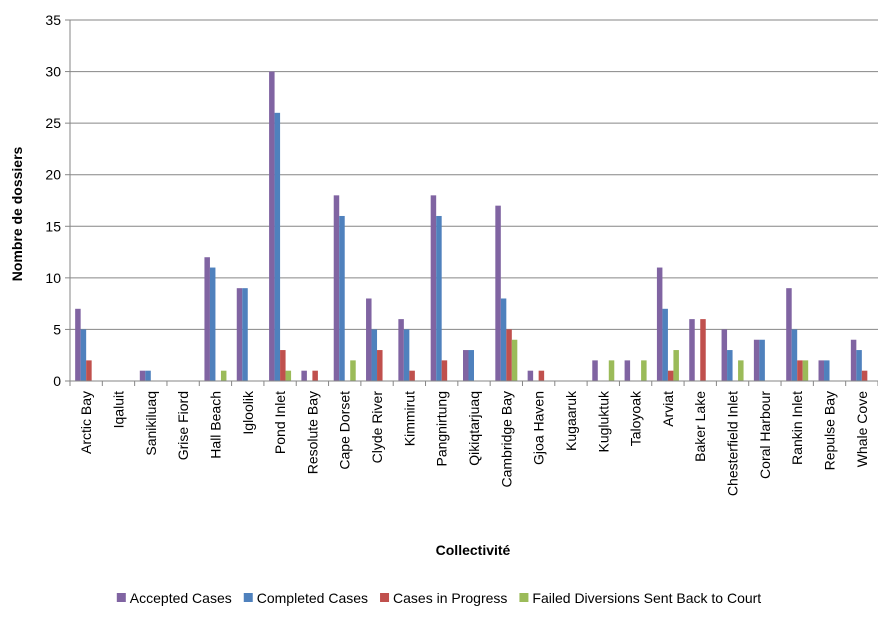 This screenshot has width=878, height=621. What do you see at coordinates (646, 598) in the screenshot?
I see `legend-label-failed-diversions-sent-back-to-court: Failed Diversions Sent Back to Court` at bounding box center [646, 598].